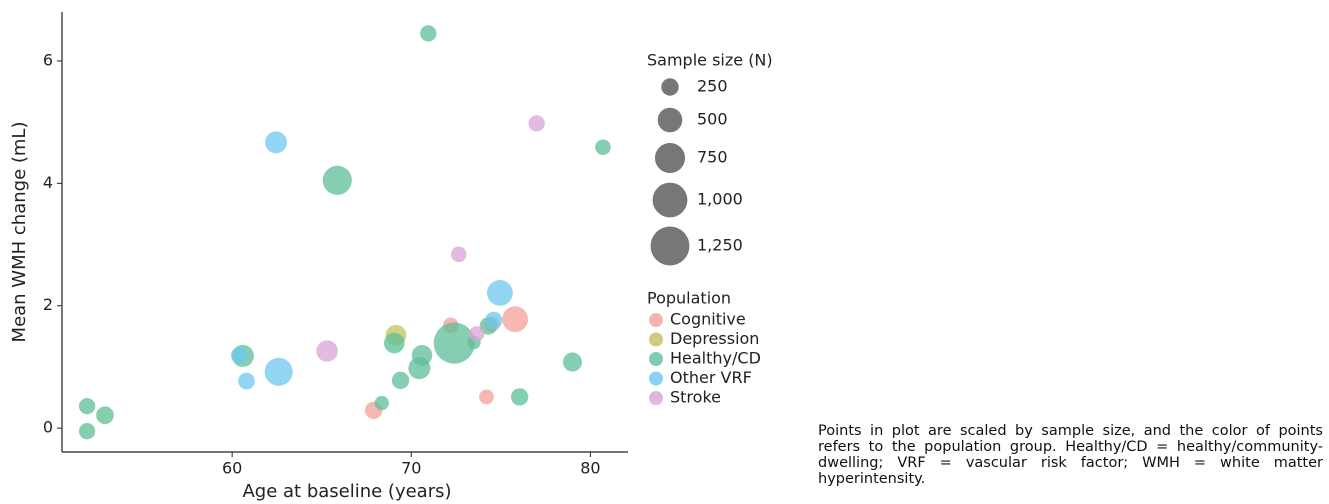  Describe the element at coordinates (712, 86) in the screenshot. I see `size-legend-label: 250` at that location.